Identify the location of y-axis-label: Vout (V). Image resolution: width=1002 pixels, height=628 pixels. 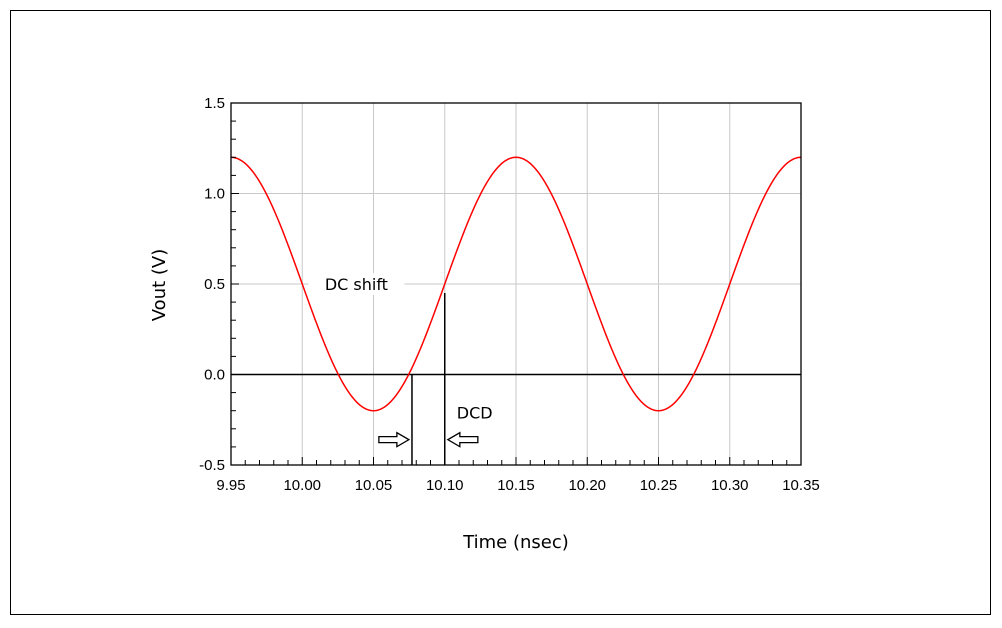
(159, 285).